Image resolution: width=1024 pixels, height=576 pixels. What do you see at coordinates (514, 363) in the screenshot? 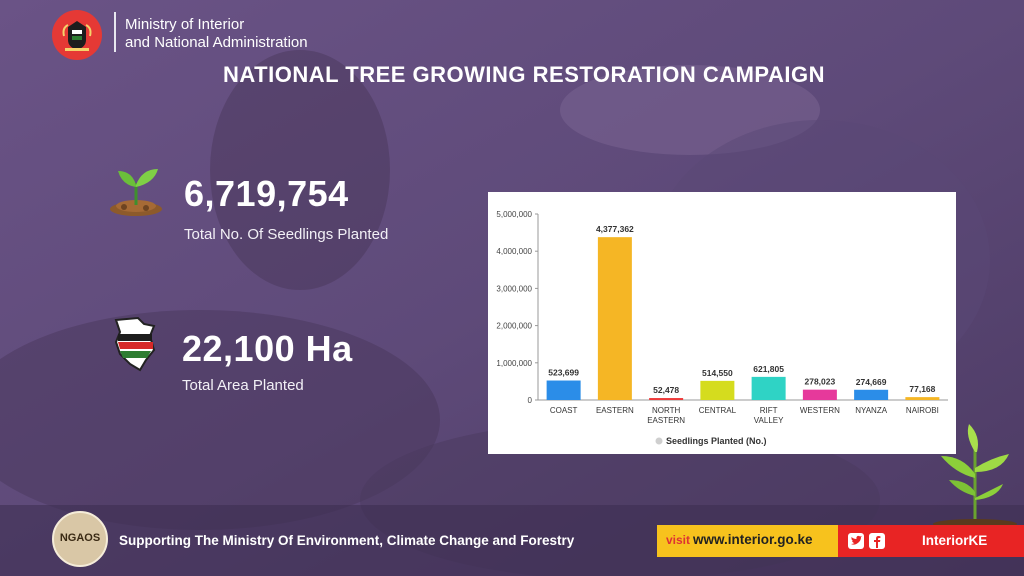
I see `y-tick-label: 1,000,000` at bounding box center [514, 363].